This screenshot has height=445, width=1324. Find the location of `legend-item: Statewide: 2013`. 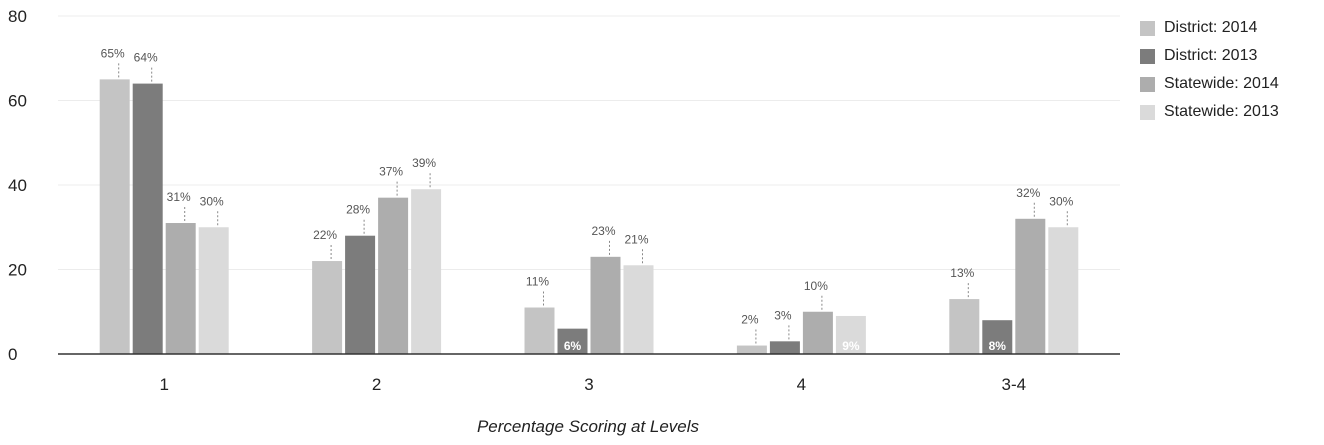

legend-item: Statewide: 2013 is located at coordinates (1209, 112).